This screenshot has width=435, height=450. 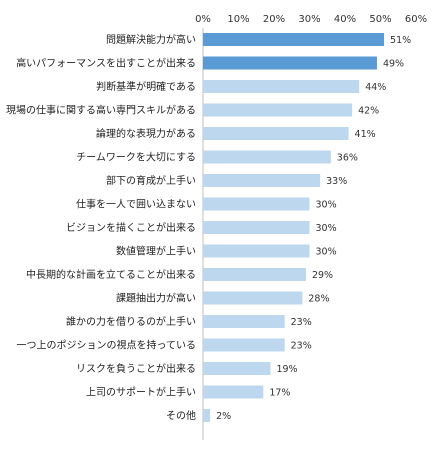 What do you see at coordinates (274, 19) in the screenshot?
I see `x-tick-label: 20%` at bounding box center [274, 19].